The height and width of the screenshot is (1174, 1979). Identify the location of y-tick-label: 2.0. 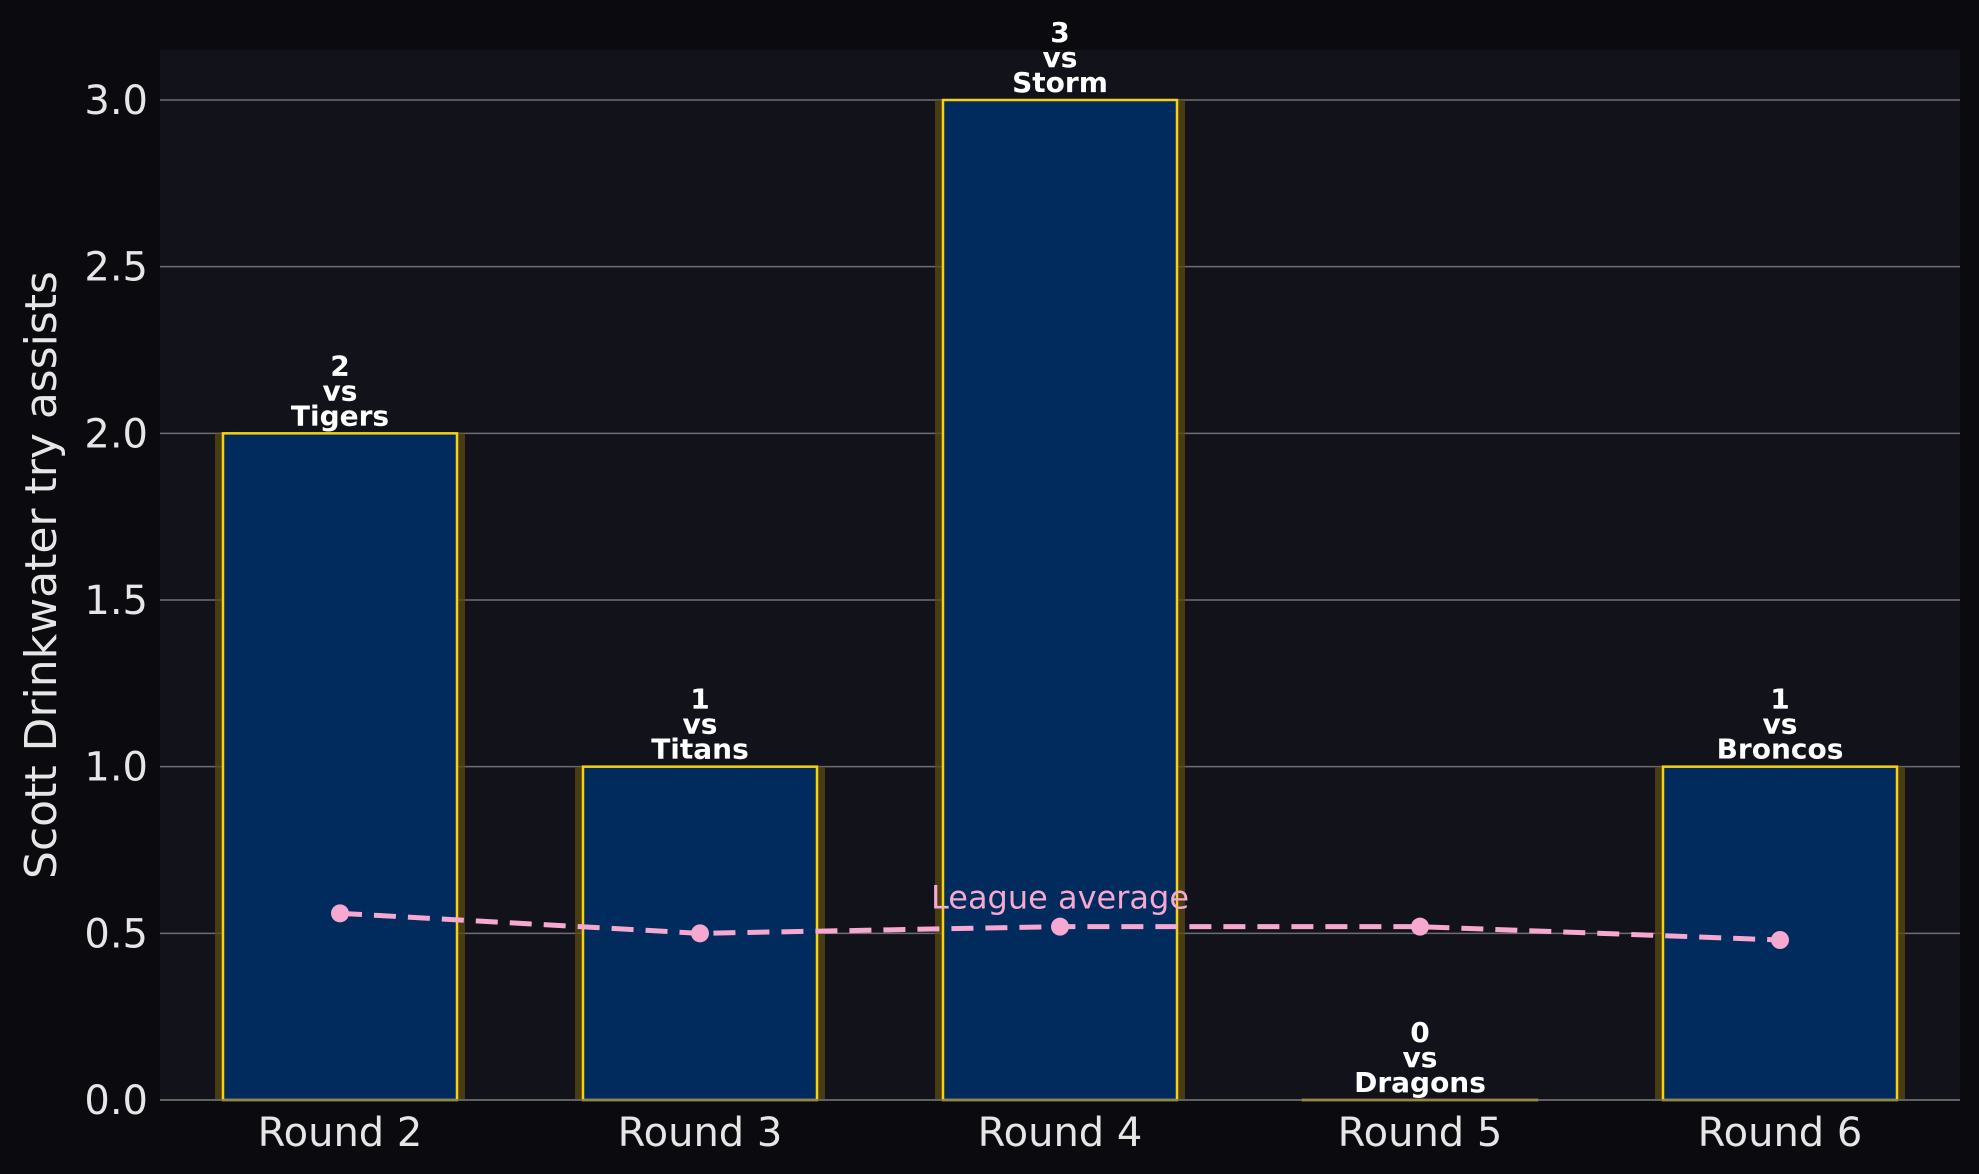
(116, 434).